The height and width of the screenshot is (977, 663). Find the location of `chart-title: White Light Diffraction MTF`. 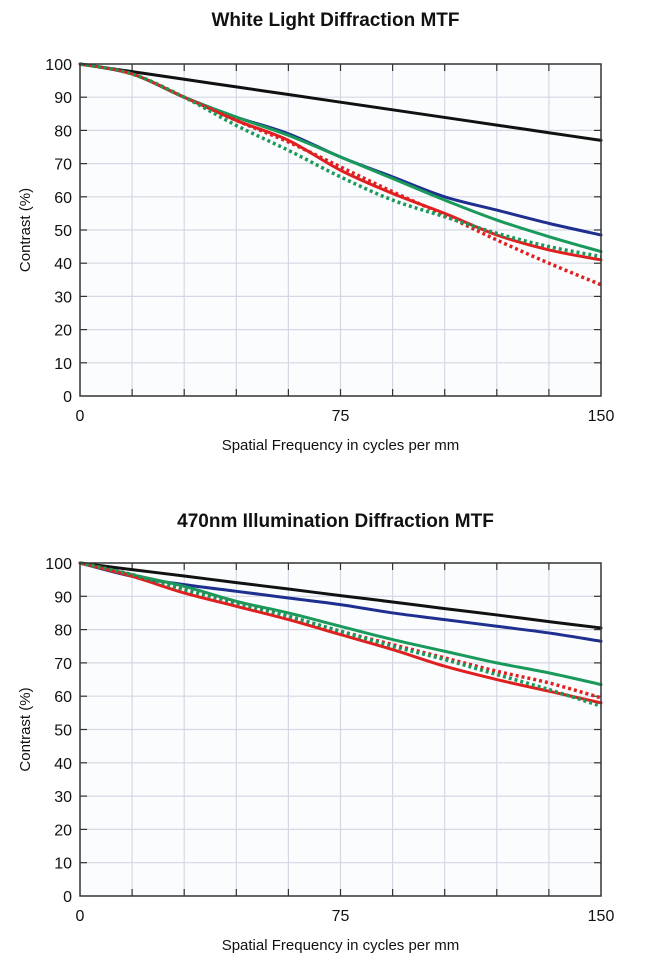

chart-title: White Light Diffraction MTF is located at coordinates (335, 20).